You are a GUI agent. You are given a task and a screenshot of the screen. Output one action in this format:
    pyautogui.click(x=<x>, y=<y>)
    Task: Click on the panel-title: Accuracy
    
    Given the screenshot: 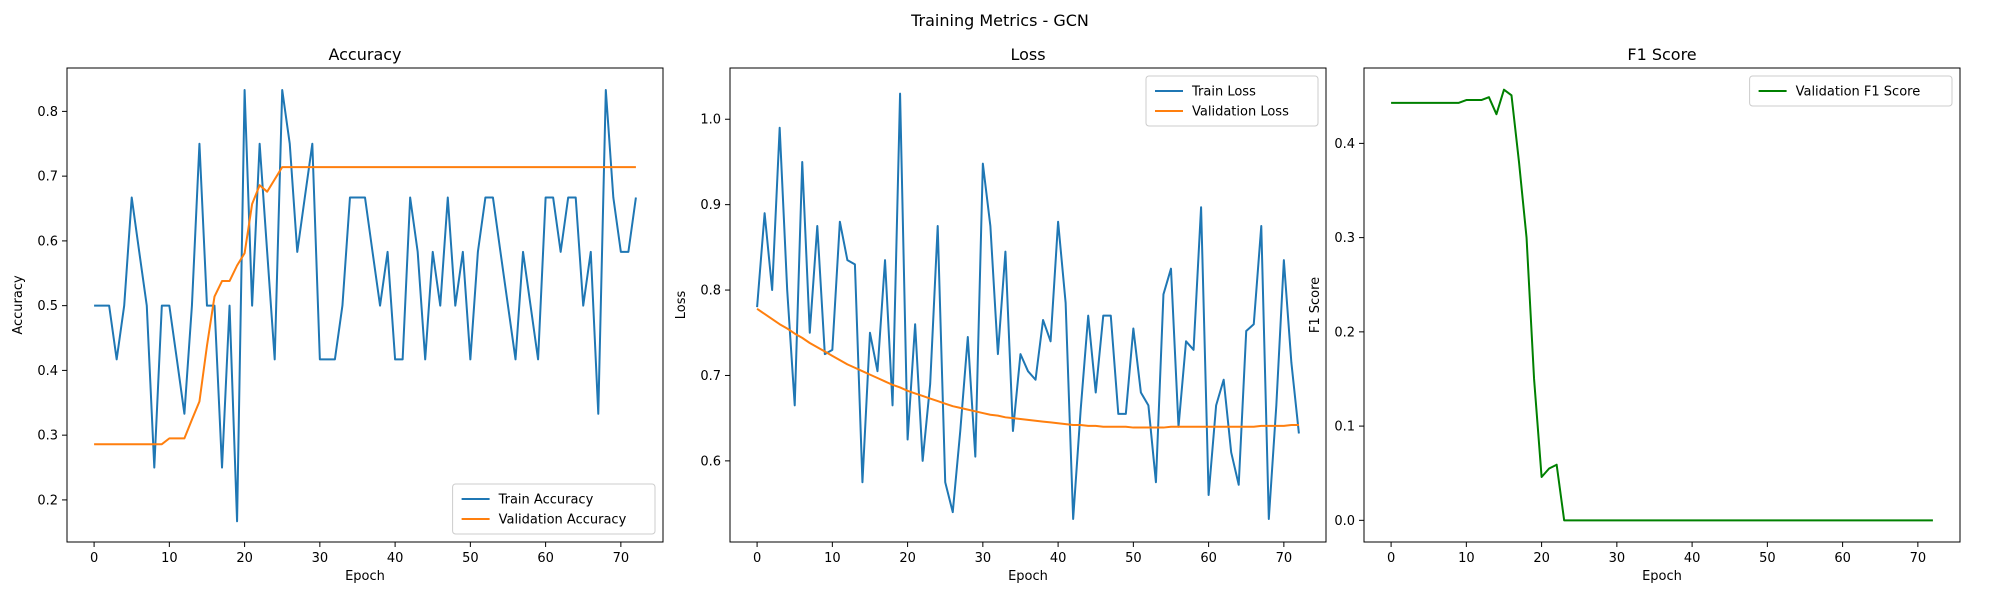 What is the action you would take?
    pyautogui.click(x=364, y=54)
    